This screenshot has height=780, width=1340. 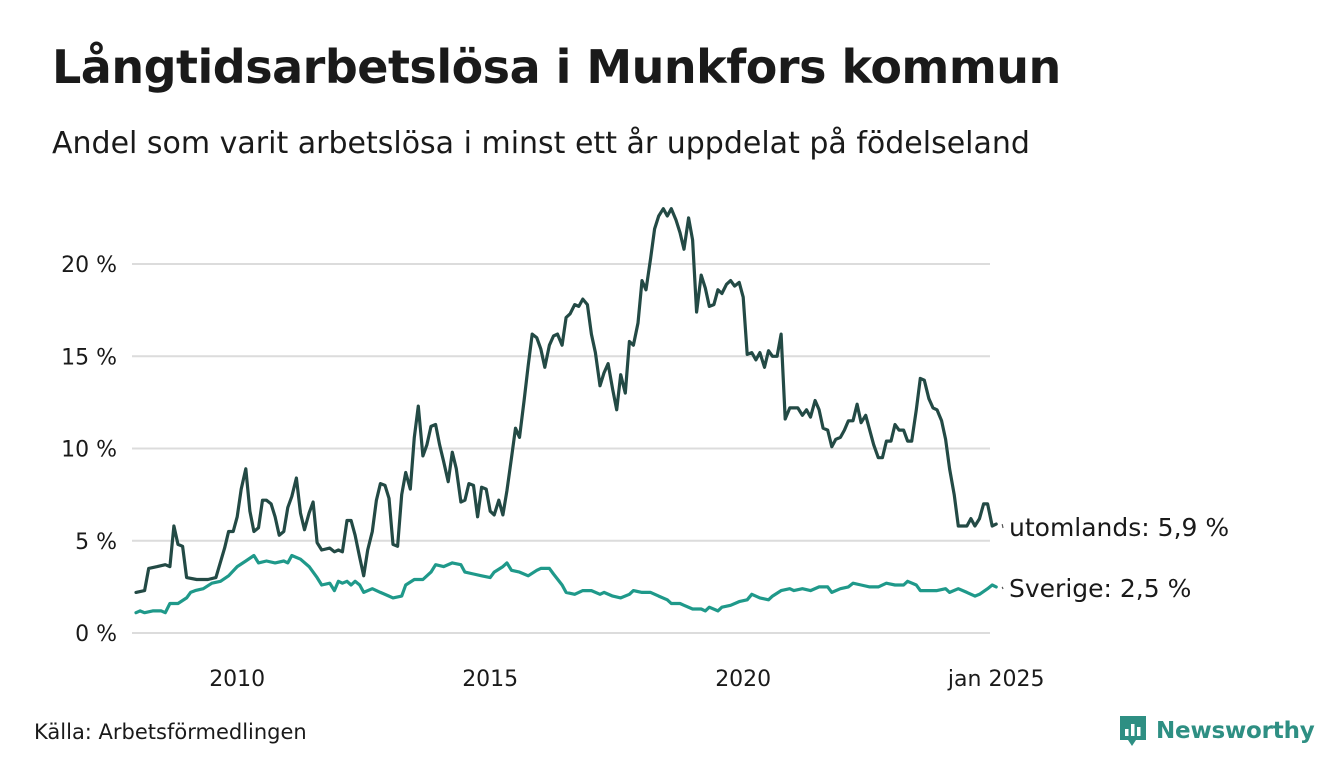 What do you see at coordinates (566, 584) in the screenshot?
I see `series-line-sverige` at bounding box center [566, 584].